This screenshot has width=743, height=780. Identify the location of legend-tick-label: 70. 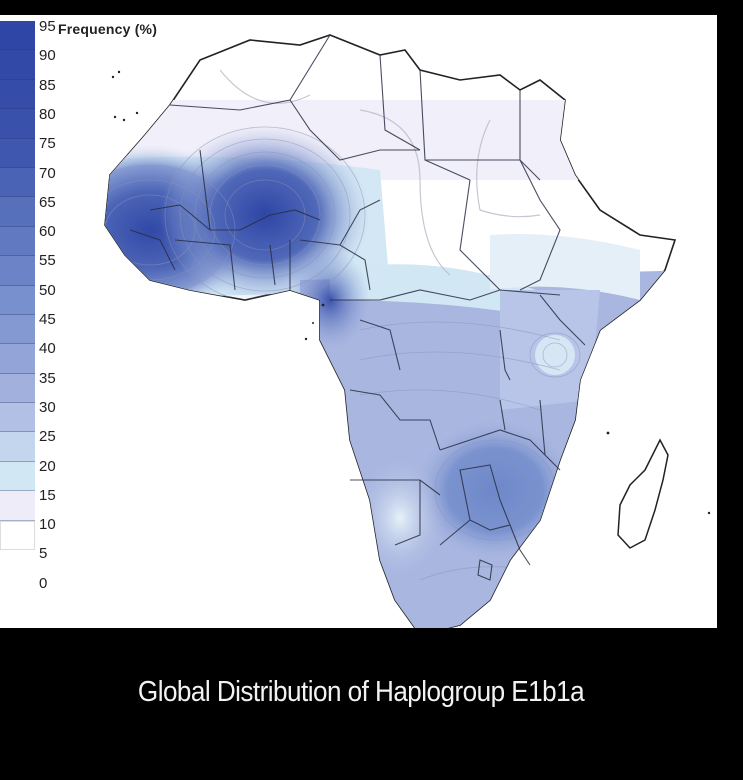
(47, 173).